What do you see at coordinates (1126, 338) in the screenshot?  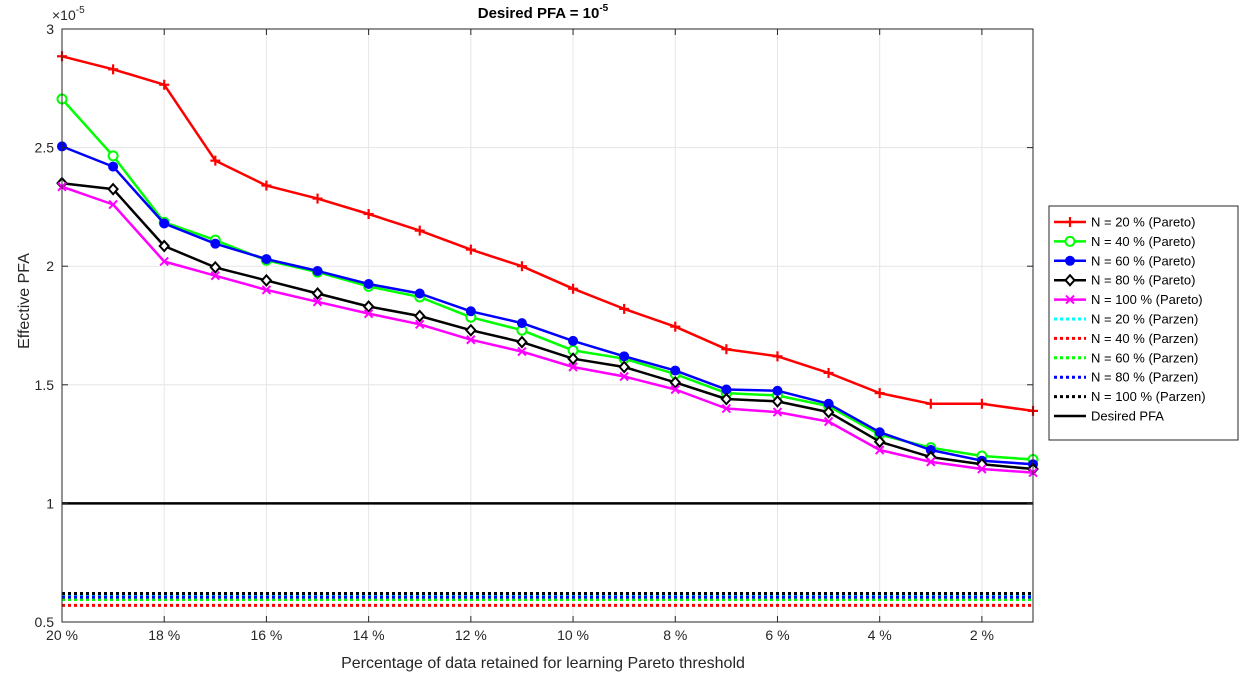 I see `legend-entry: N = 40 % (Parzen)` at bounding box center [1126, 338].